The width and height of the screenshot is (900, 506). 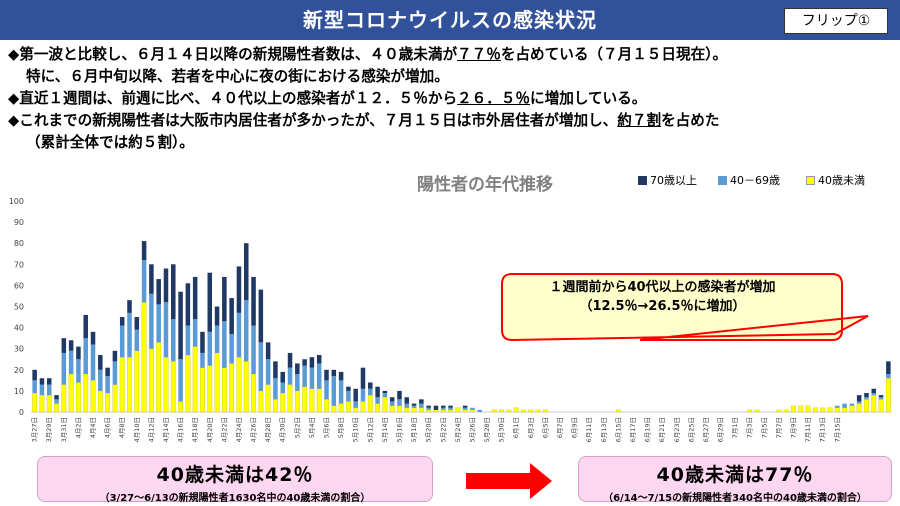 What do you see at coordinates (810, 180) in the screenshot?
I see `legend-swatch-under40` at bounding box center [810, 180].